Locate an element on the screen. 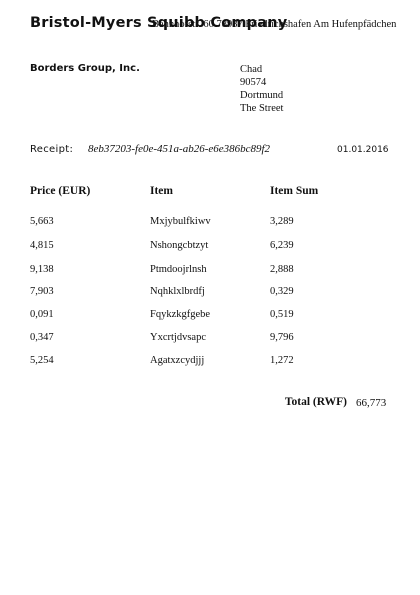 The height and width of the screenshot is (595, 420). item-cell: Agatxzcydjjj is located at coordinates (177, 360).